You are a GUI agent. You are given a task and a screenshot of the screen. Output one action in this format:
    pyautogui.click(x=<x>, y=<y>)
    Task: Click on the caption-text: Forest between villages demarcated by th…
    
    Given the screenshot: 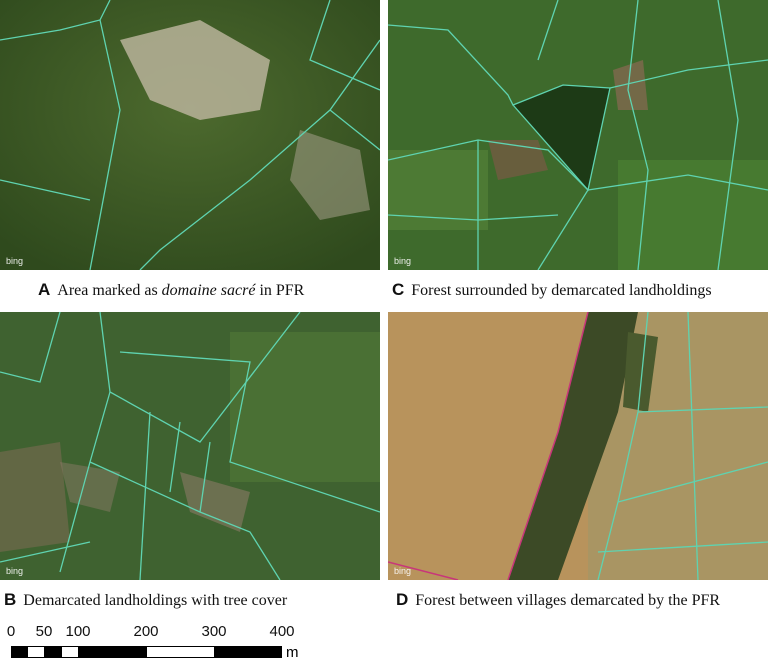 What is the action you would take?
    pyautogui.click(x=568, y=600)
    